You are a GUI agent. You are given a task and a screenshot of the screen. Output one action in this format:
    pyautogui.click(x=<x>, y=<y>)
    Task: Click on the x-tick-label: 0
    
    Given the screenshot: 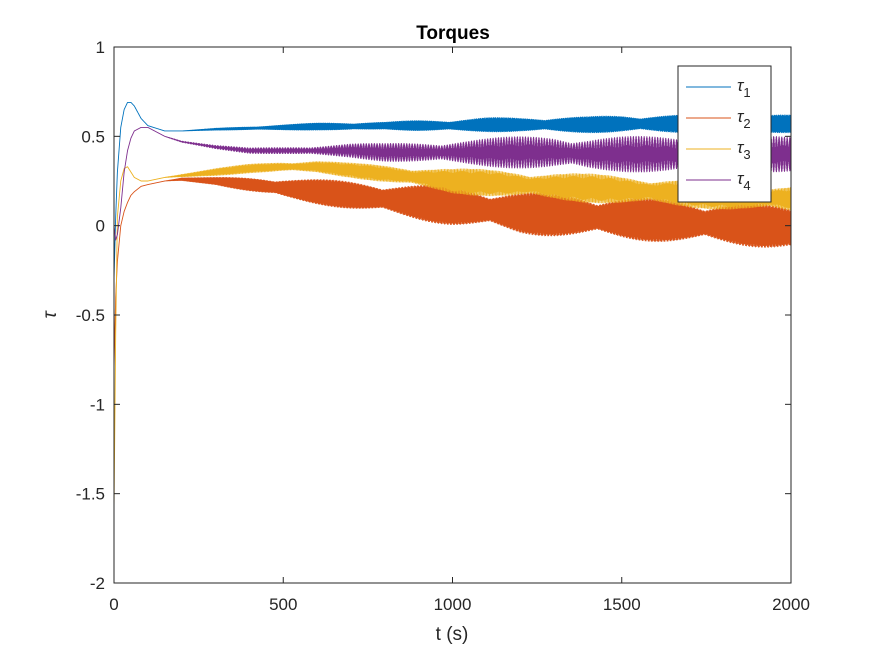 What is the action you would take?
    pyautogui.click(x=113, y=604)
    